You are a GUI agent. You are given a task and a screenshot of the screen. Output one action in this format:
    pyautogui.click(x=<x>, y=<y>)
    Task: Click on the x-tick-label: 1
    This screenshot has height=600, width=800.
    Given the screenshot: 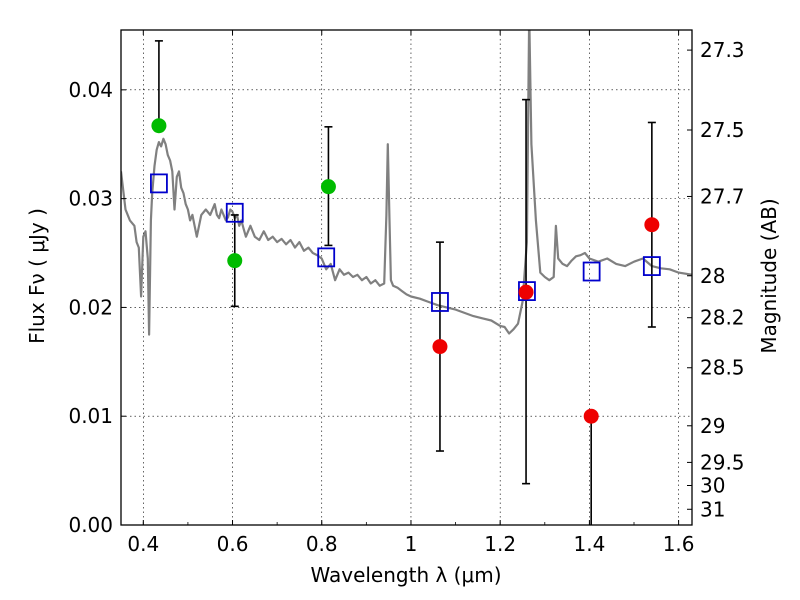 What is the action you would take?
    pyautogui.click(x=411, y=544)
    